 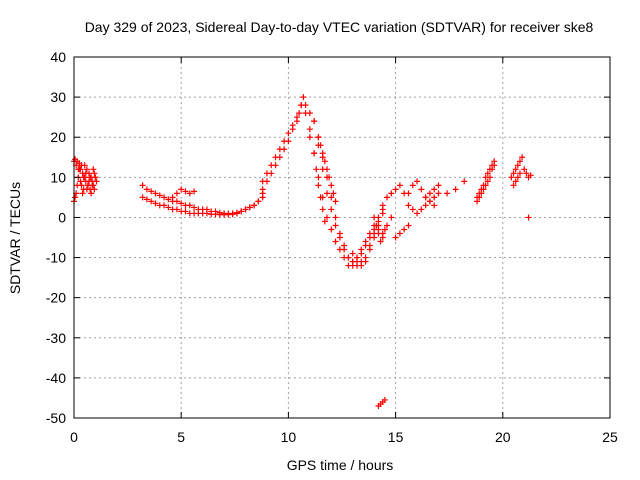 What do you see at coordinates (58, 137) in the screenshot?
I see `y-tick-label: 20` at bounding box center [58, 137].